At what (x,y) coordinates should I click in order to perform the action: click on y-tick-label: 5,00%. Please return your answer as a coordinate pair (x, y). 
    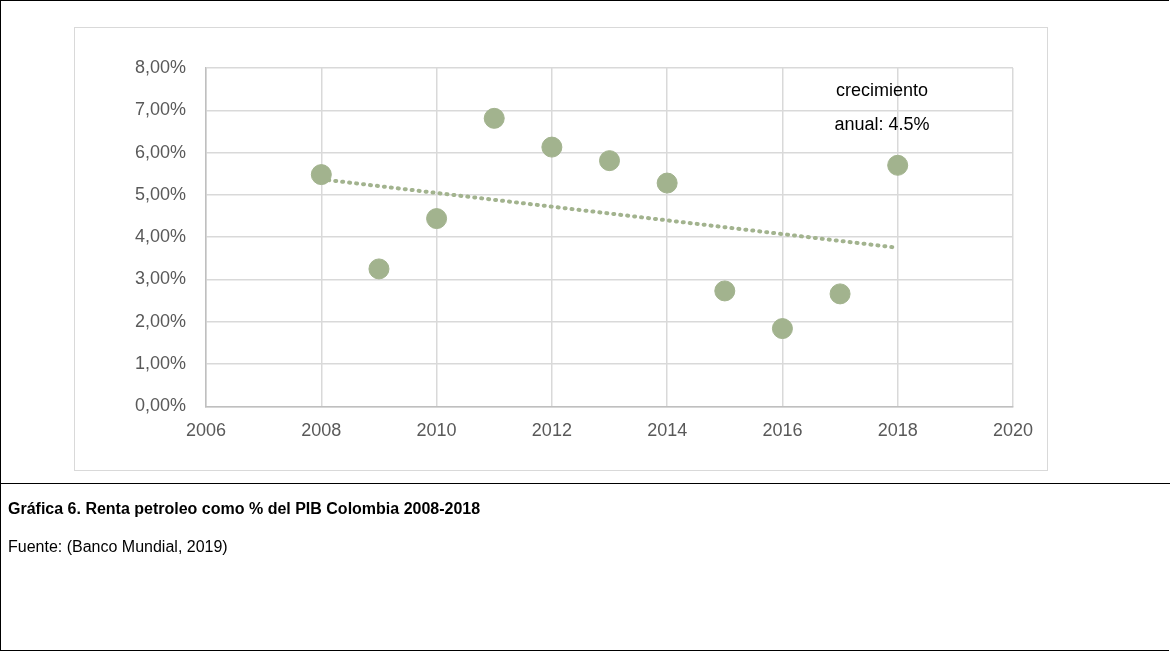
    Looking at the image, I should click on (160, 193).